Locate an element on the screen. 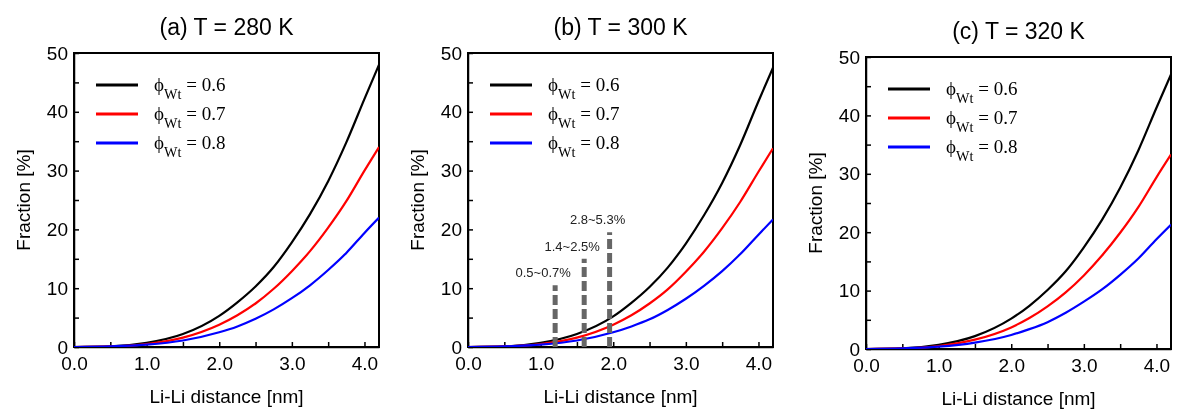  annotation: 0.5~0.7% is located at coordinates (543, 273).